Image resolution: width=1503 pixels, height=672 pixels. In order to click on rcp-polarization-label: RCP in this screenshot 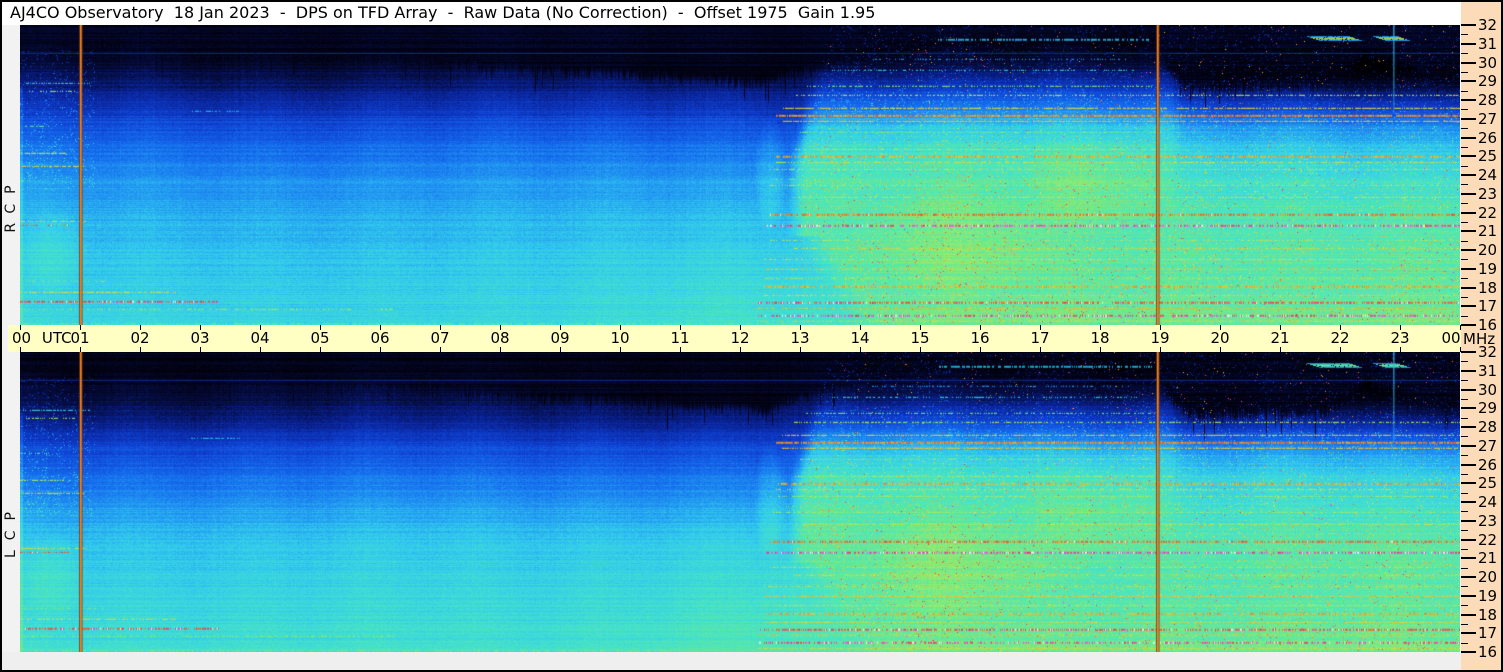, I will do `click(11, 204)`.